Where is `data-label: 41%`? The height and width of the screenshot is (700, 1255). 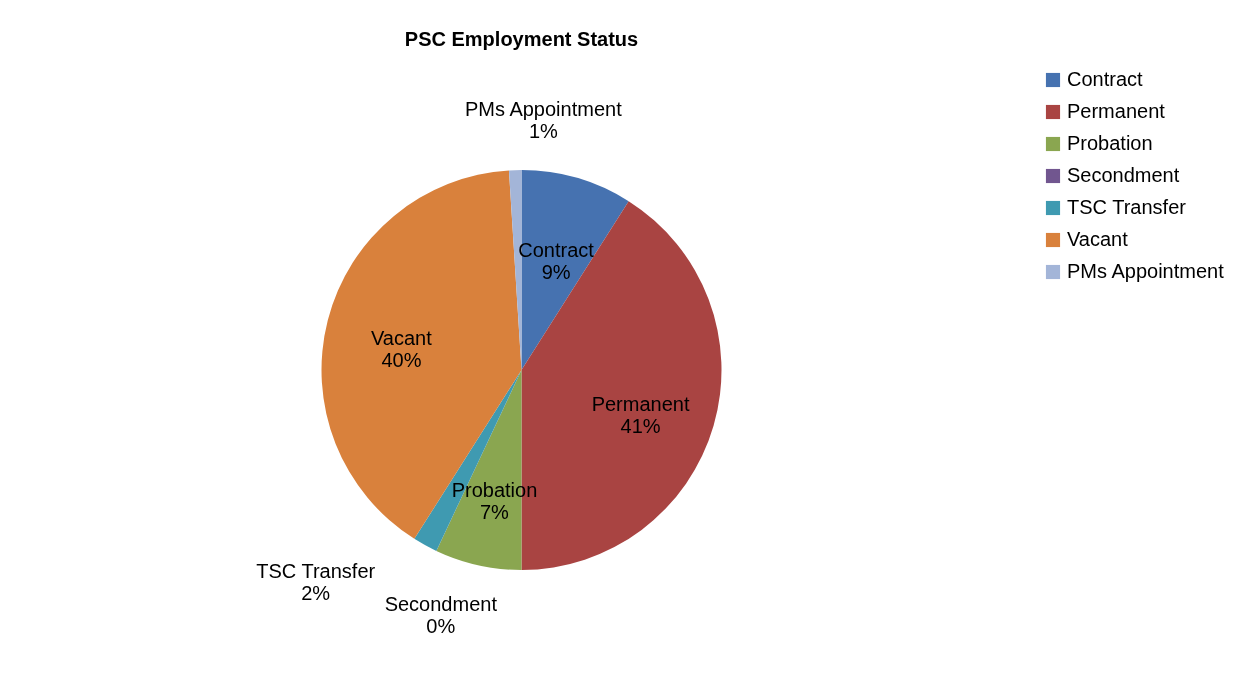 data-label: 41% is located at coordinates (640, 425).